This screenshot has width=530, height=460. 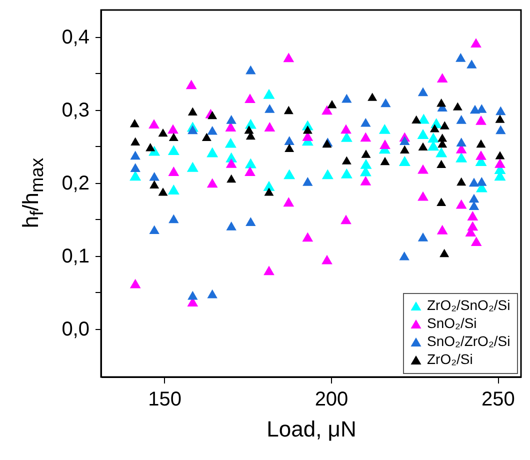 I want to click on x-tick-label: 200, so click(x=331, y=399).